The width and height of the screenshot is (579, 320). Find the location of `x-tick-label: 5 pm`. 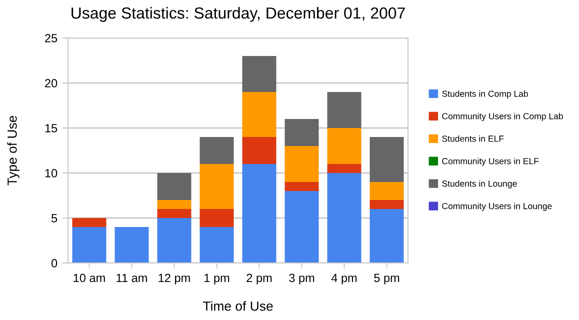

x-tick-label: 5 pm is located at coordinates (387, 279).